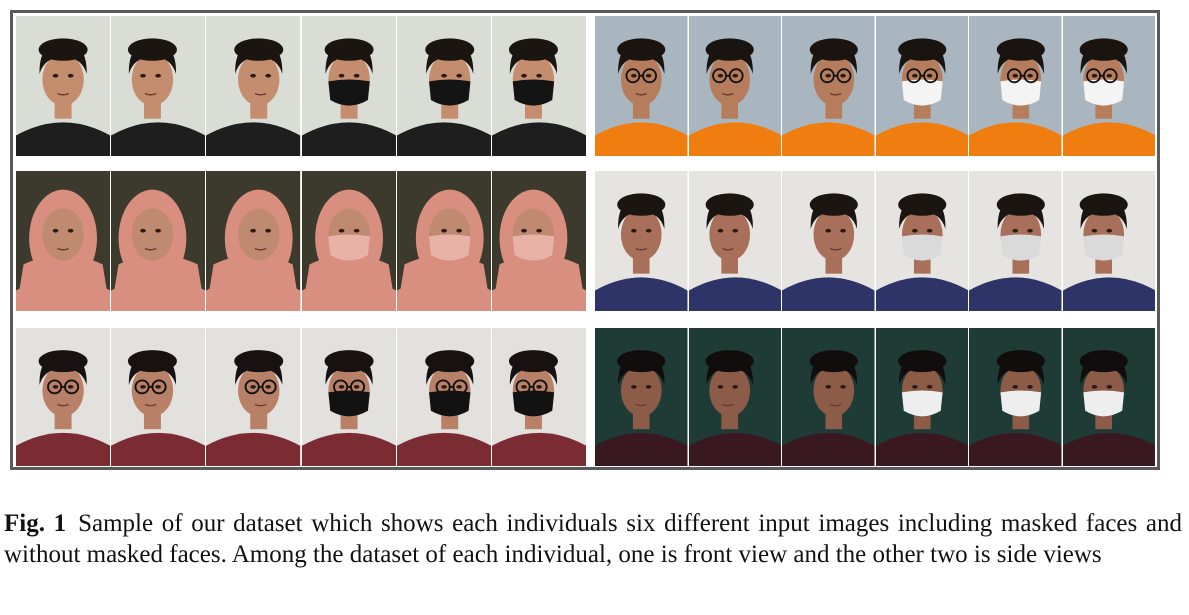  Describe the element at coordinates (35, 523) in the screenshot. I see `figure-label: Fig. 1` at that location.